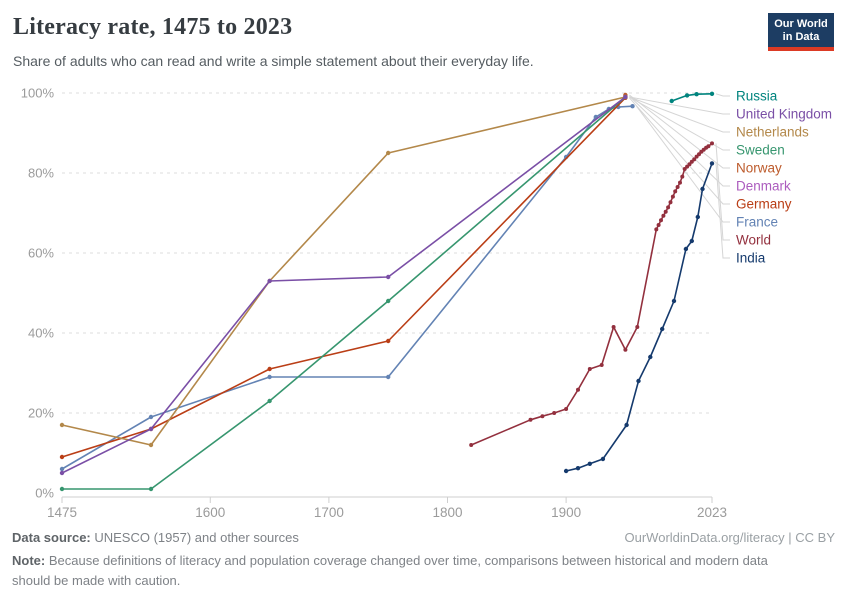 This screenshot has width=850, height=600. I want to click on russia-line, so click(691, 97).